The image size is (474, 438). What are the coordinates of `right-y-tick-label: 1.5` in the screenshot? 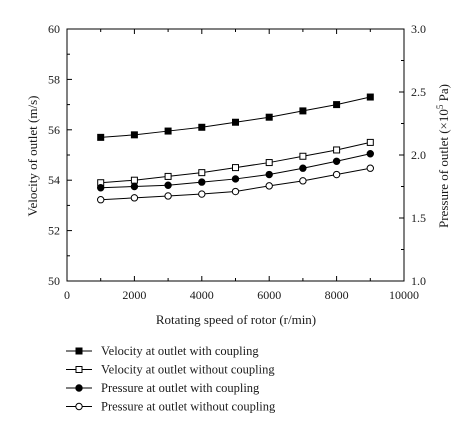 It's located at (418, 218).